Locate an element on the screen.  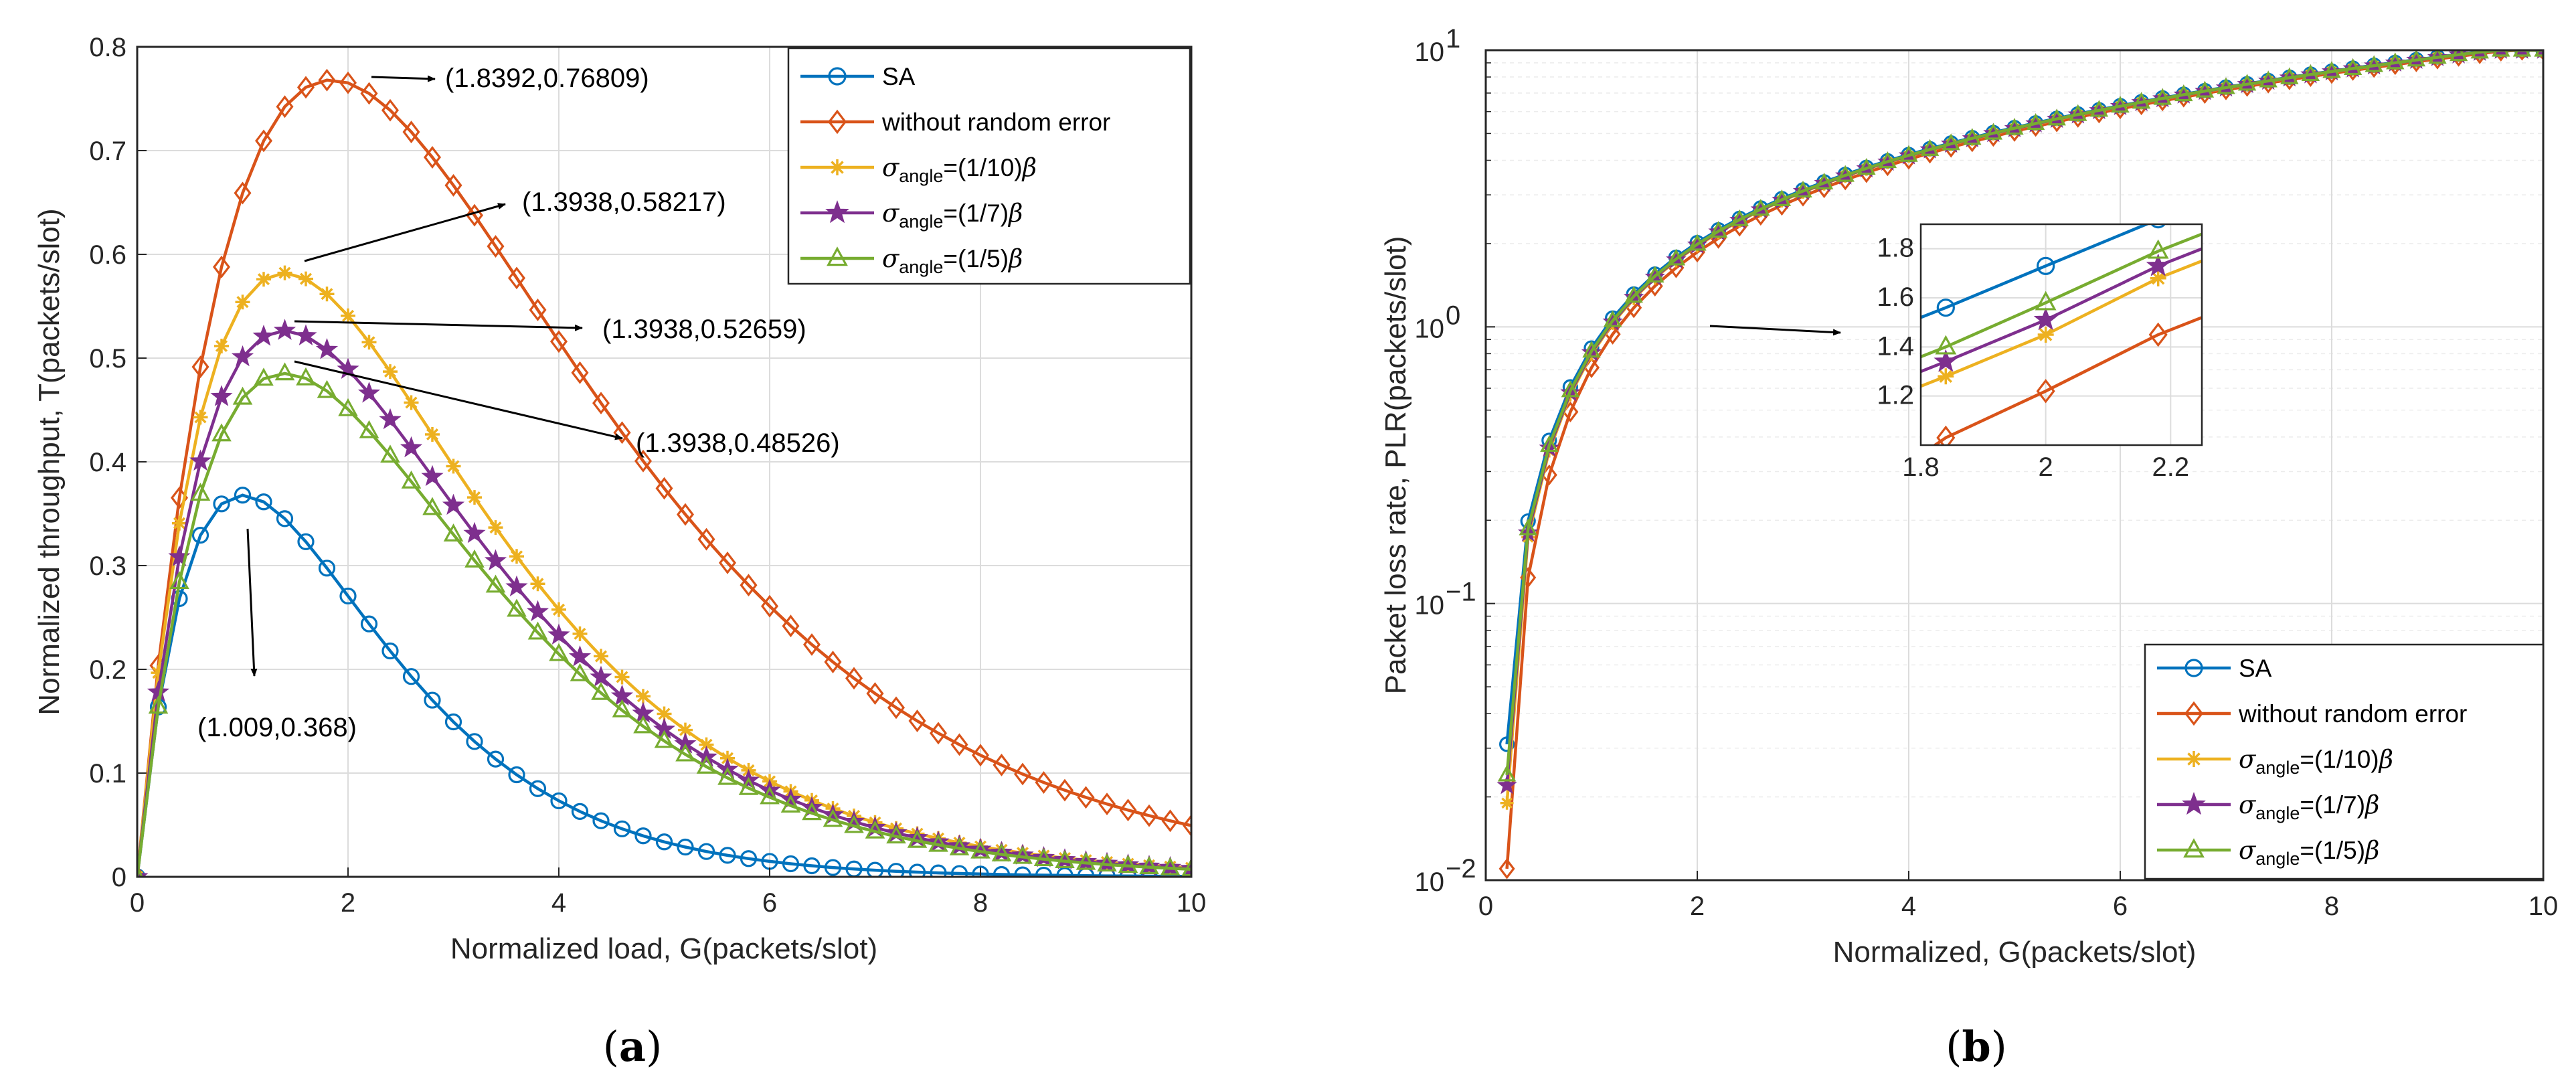
y-tick-label: 0.1 is located at coordinates (107, 773).